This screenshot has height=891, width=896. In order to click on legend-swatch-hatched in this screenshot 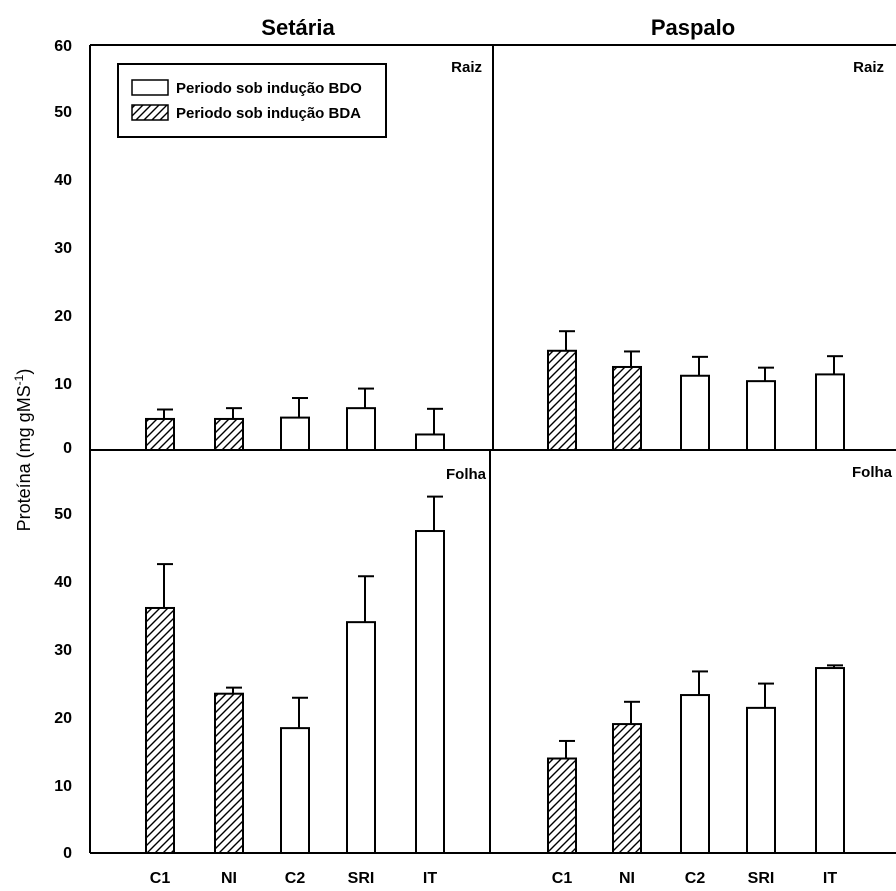, I will do `click(150, 112)`.